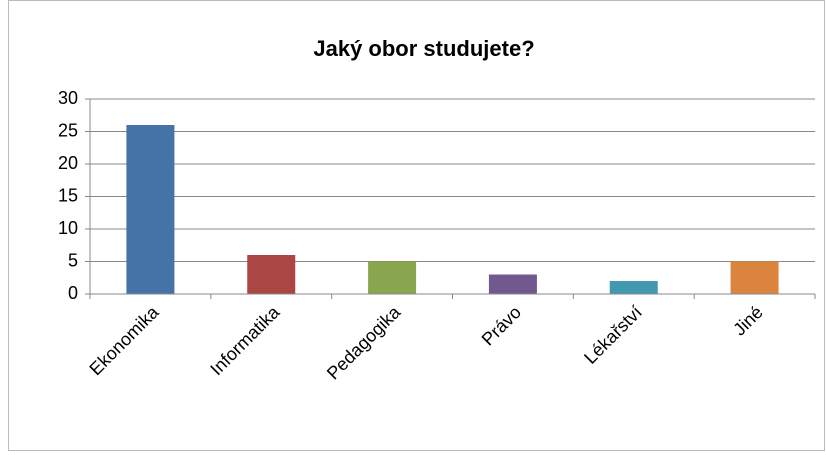 Image resolution: width=826 pixels, height=455 pixels. I want to click on y-tick-label: 20, so click(68, 163).